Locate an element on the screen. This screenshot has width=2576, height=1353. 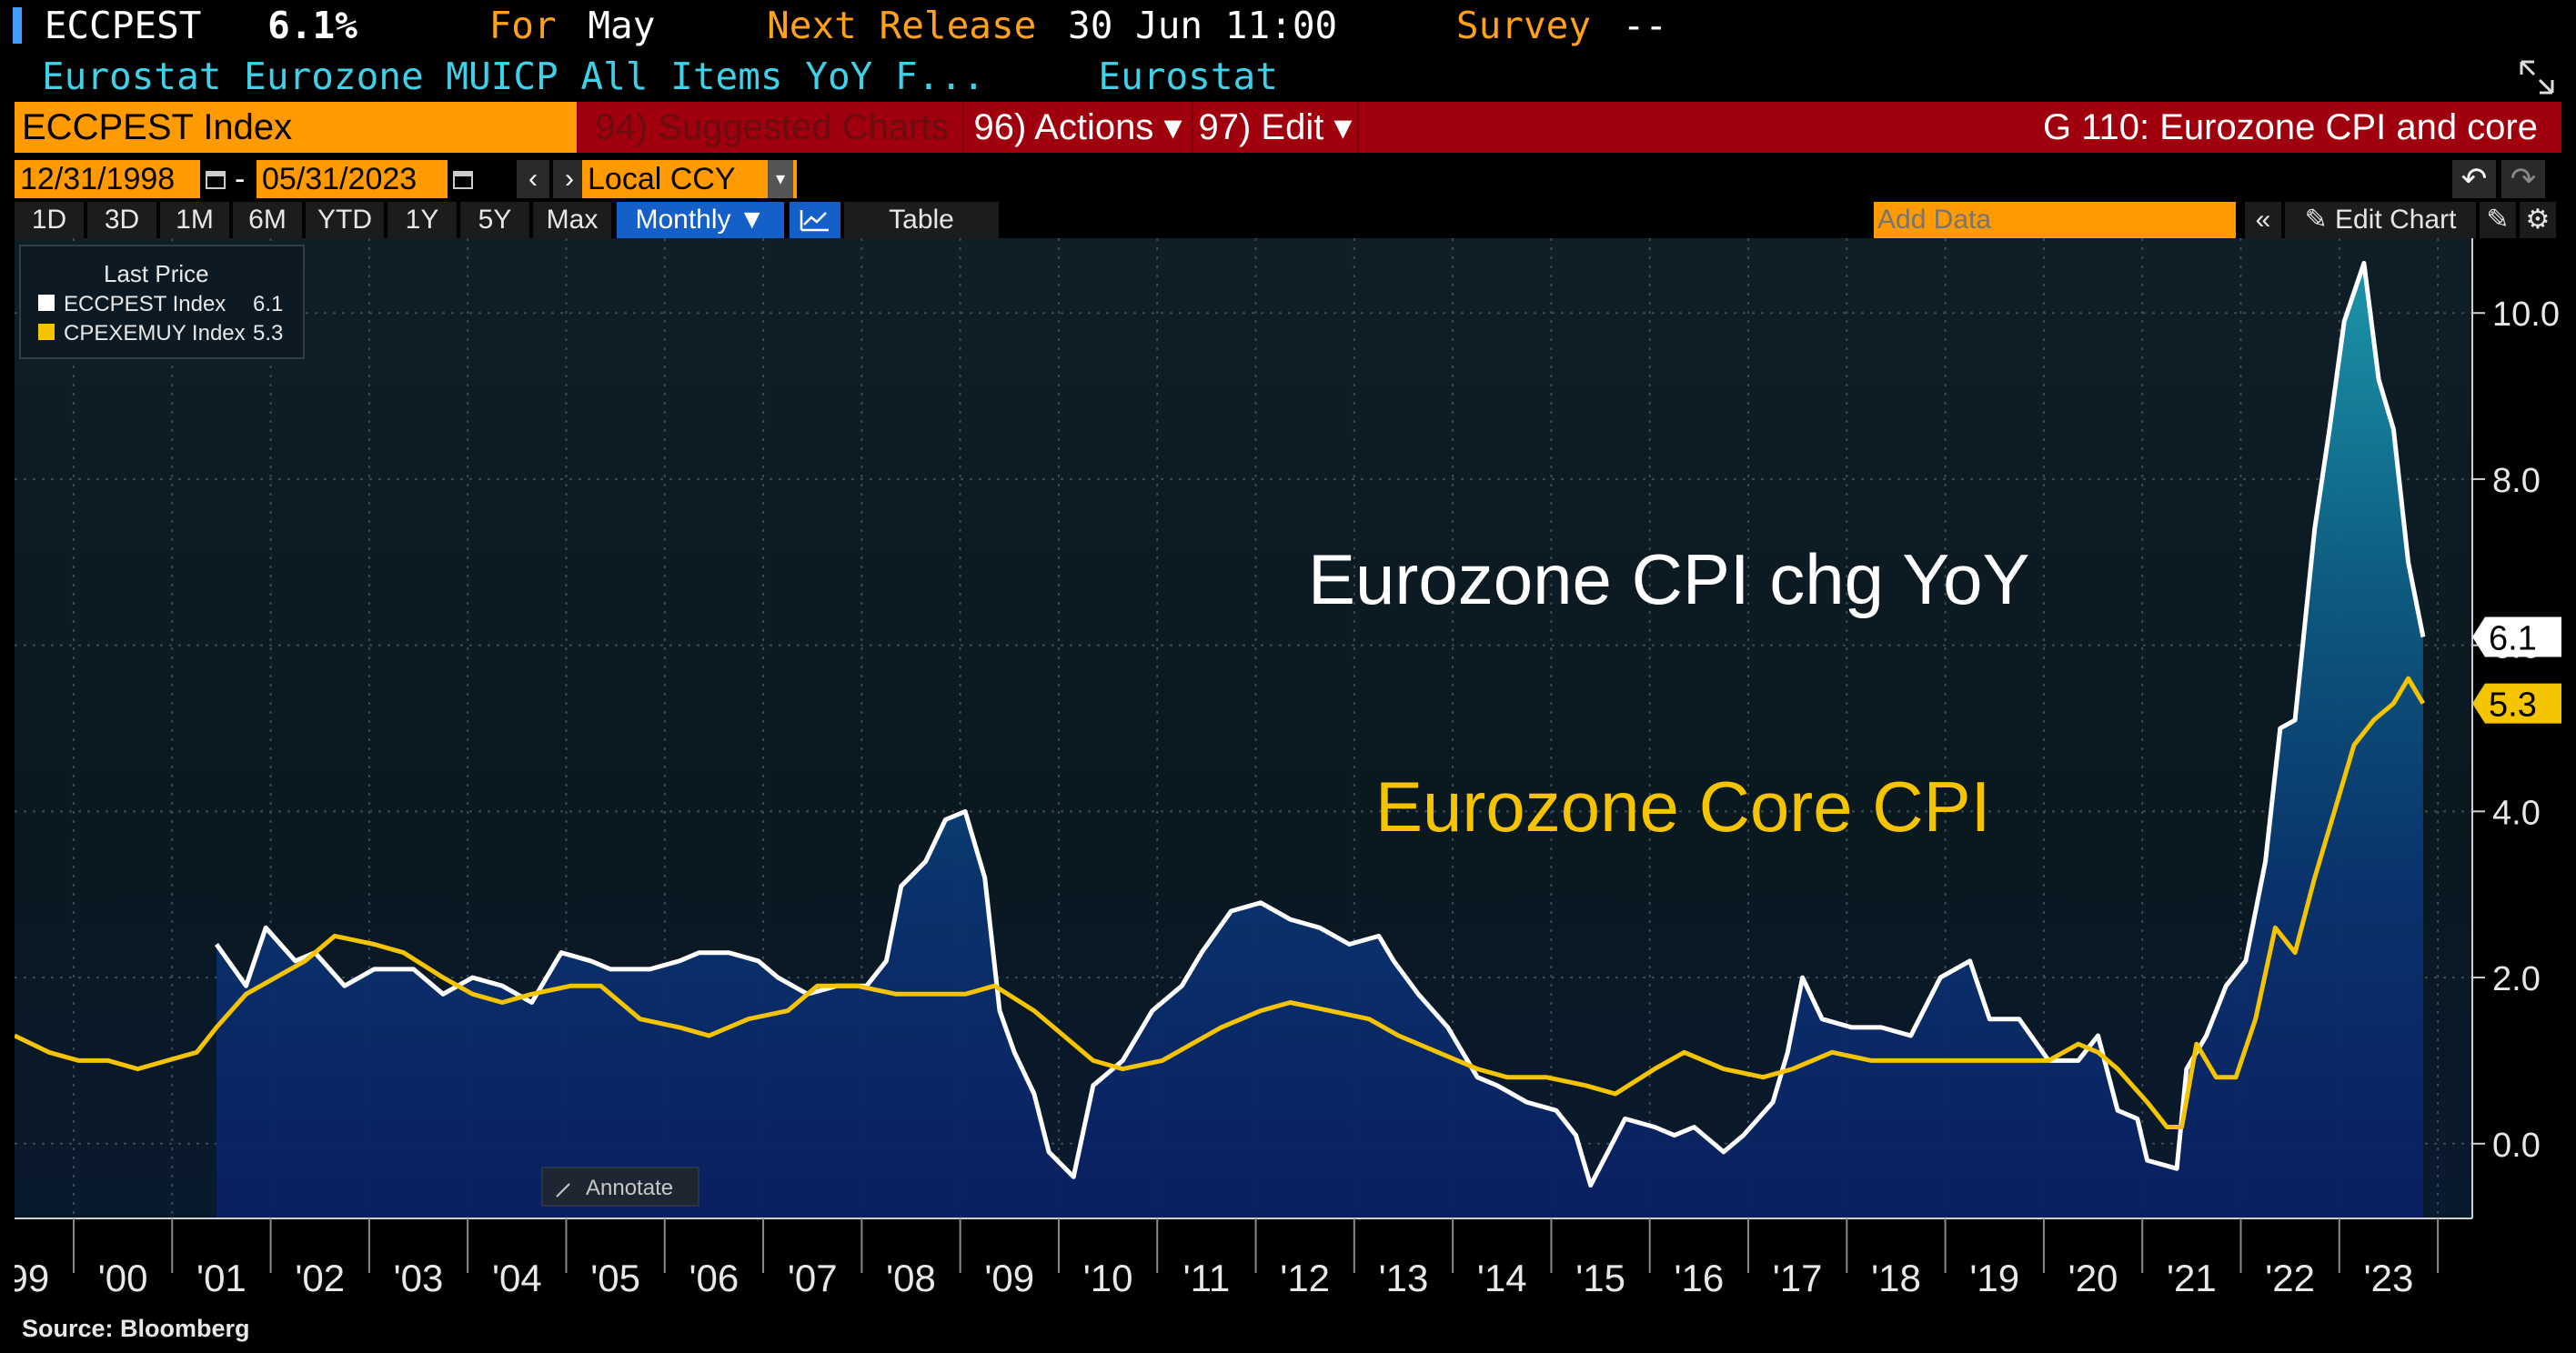
edit-menu: 97) Edit ▾ is located at coordinates (1275, 127).